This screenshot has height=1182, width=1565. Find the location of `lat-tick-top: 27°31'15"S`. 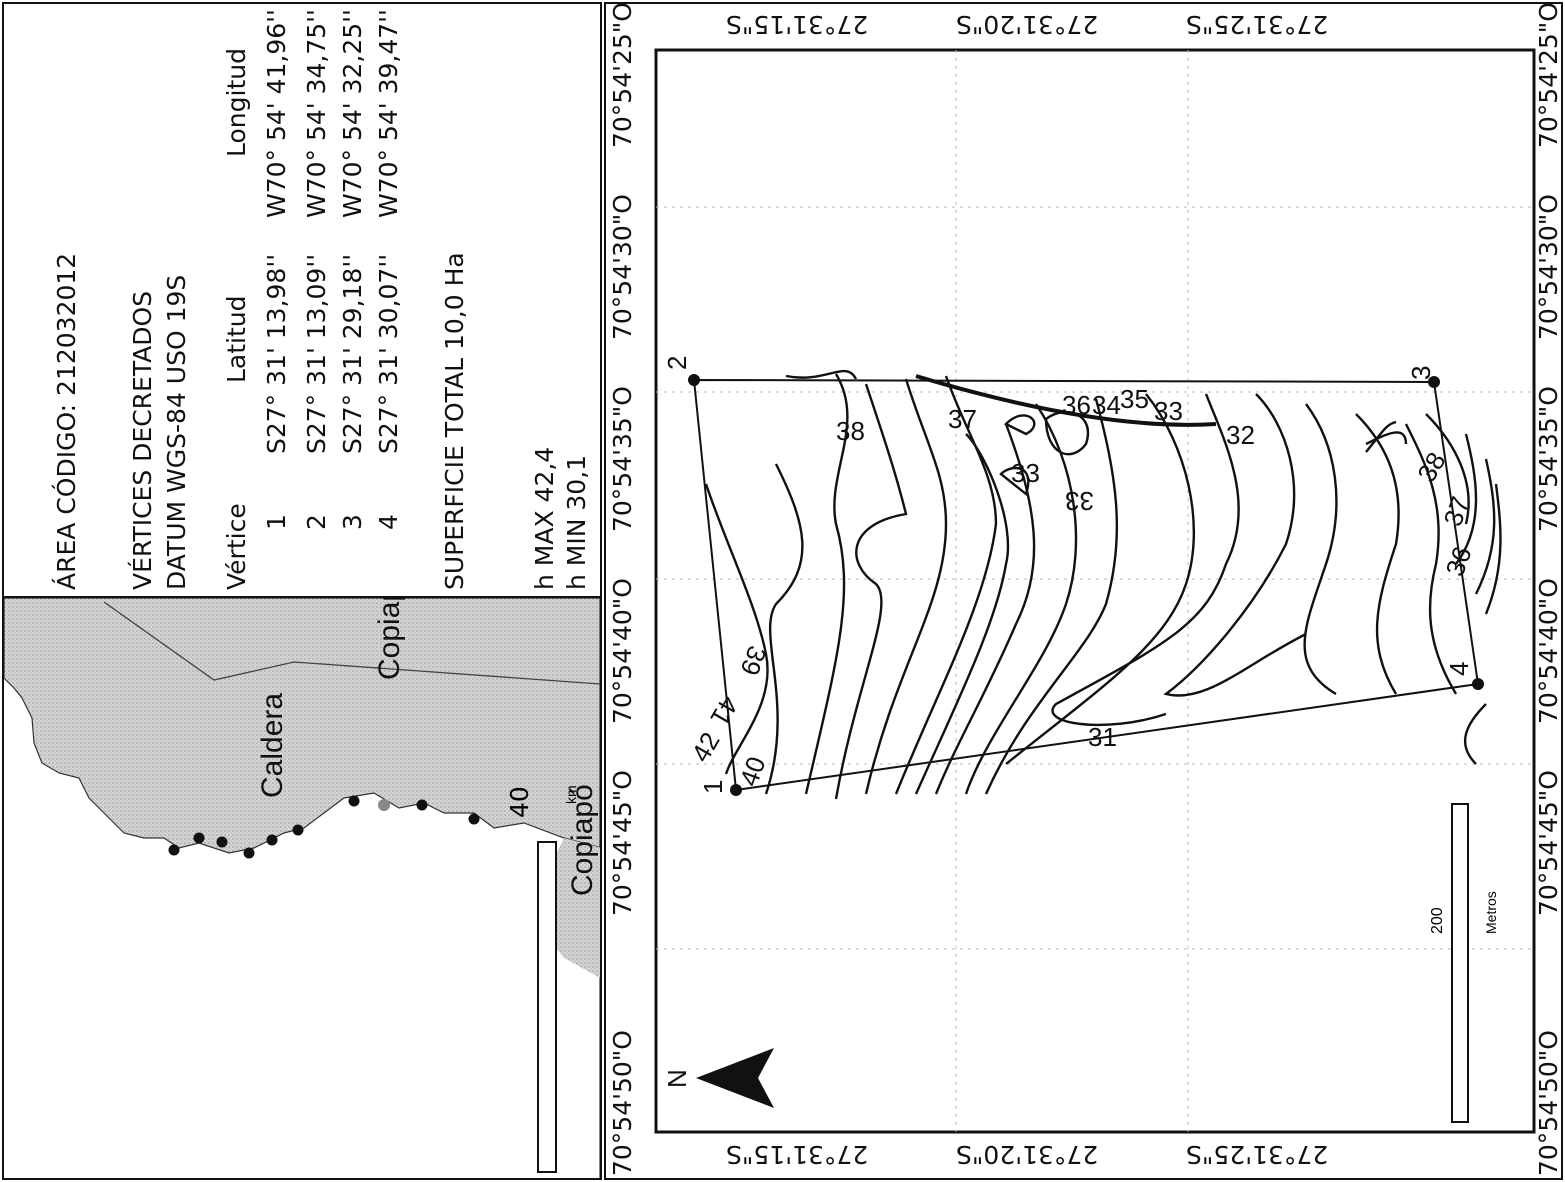

lat-tick-top: 27°31'15"S is located at coordinates (797, 24).